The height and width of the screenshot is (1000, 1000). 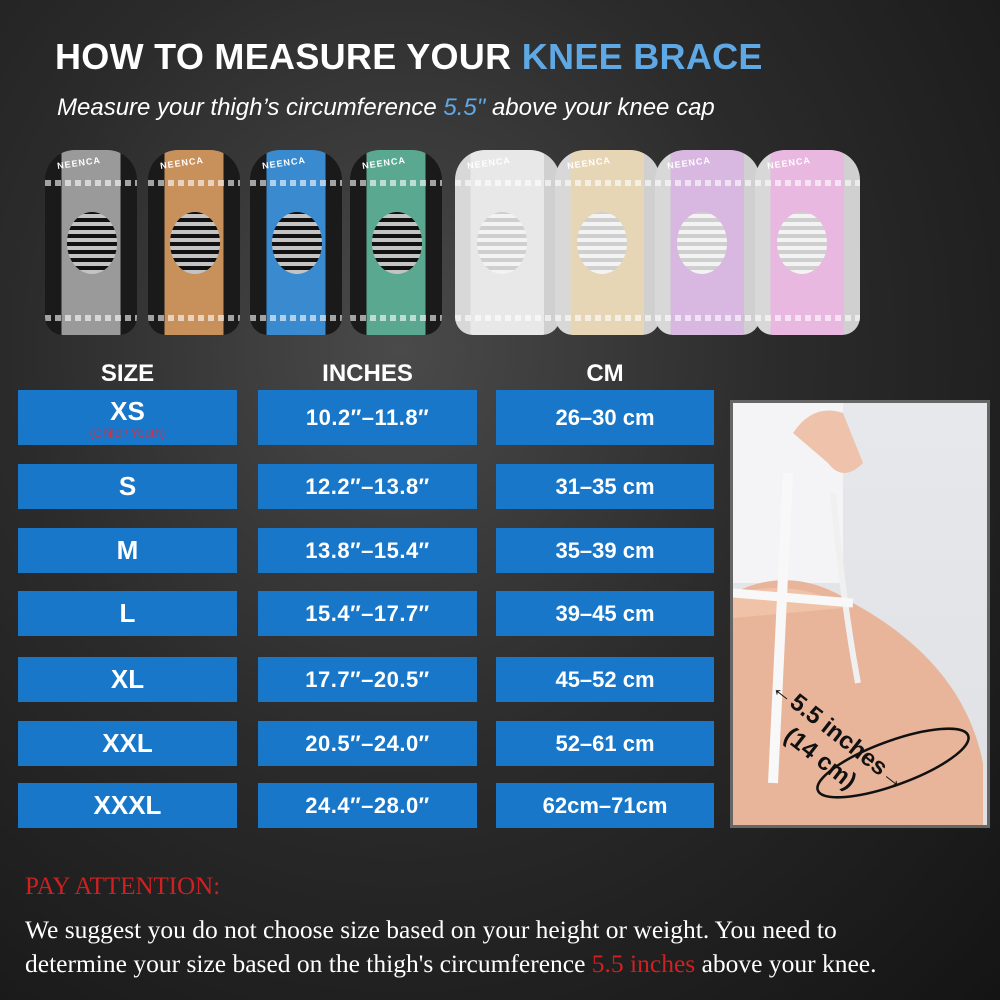 I want to click on cm-cell-text: 35–39 cm, so click(x=605, y=550).